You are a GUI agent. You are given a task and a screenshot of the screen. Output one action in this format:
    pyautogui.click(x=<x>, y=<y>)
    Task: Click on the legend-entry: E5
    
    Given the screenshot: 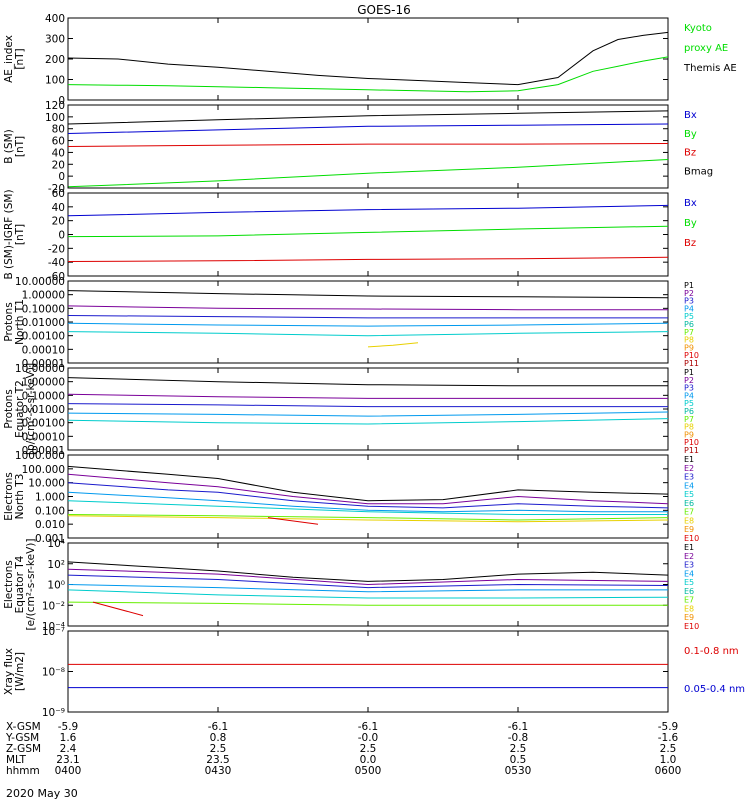 What is the action you would take?
    pyautogui.click(x=689, y=494)
    